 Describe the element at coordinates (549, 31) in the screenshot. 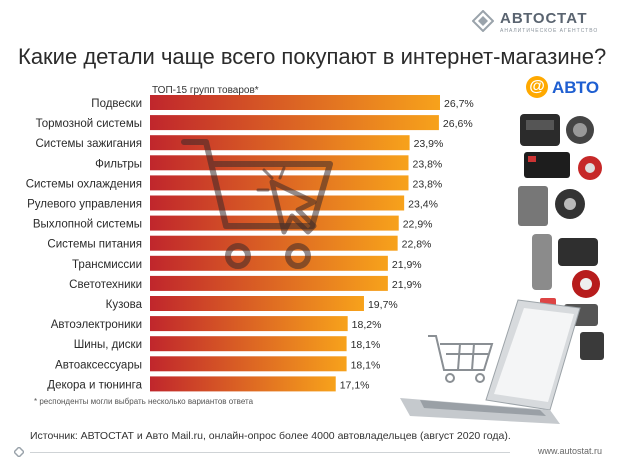

I see `logo-subtext: АНАЛИТИЧЕСКОЕ АГЕНТСТВО` at that location.